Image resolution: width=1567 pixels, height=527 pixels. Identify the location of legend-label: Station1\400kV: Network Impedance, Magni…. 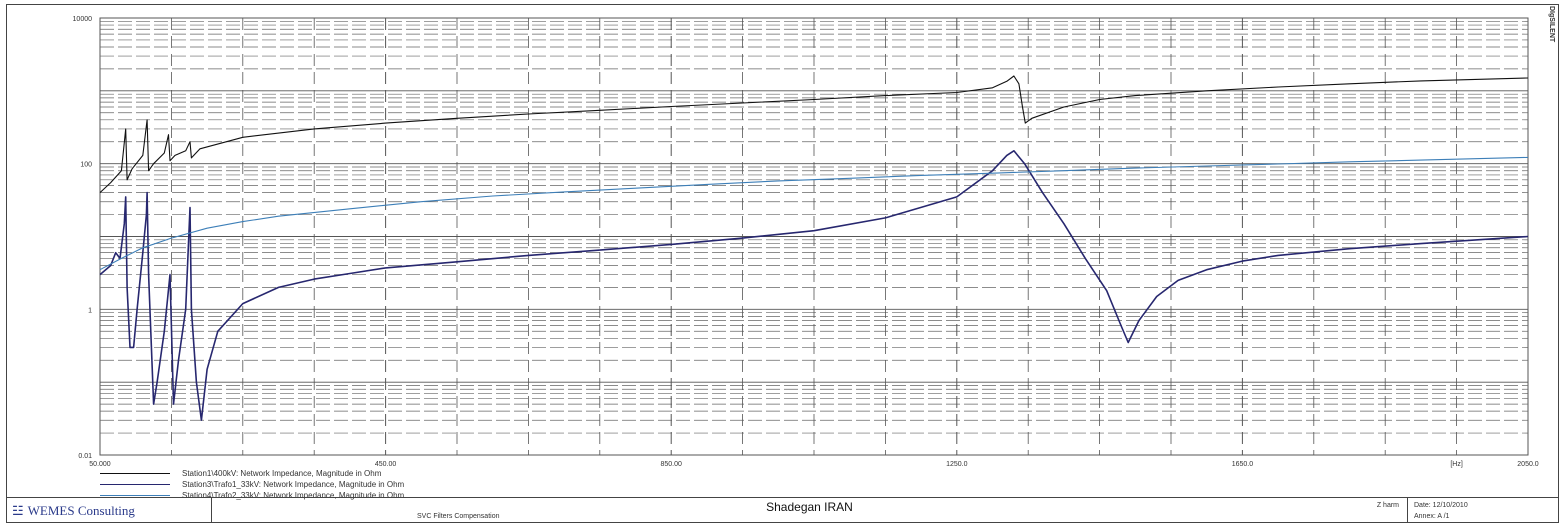
(282, 473).